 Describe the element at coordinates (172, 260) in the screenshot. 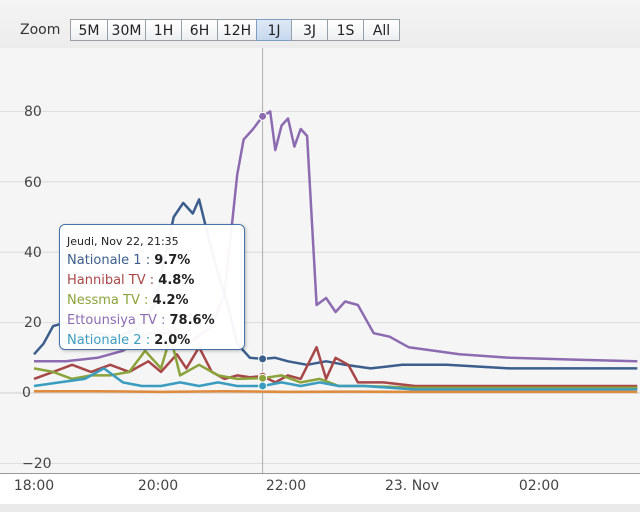

I see `tooltip-series-value: 9.7%` at that location.